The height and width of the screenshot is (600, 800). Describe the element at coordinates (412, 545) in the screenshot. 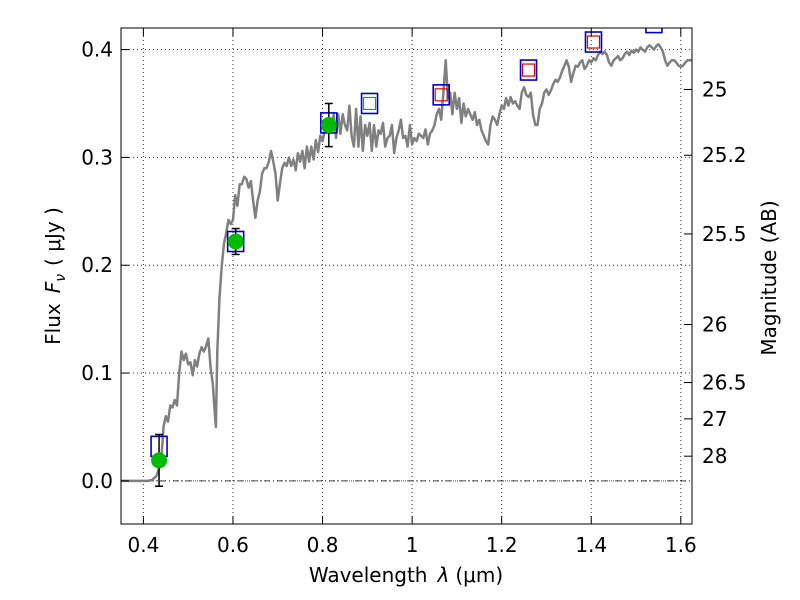

I see `x-tick-label: 1` at that location.